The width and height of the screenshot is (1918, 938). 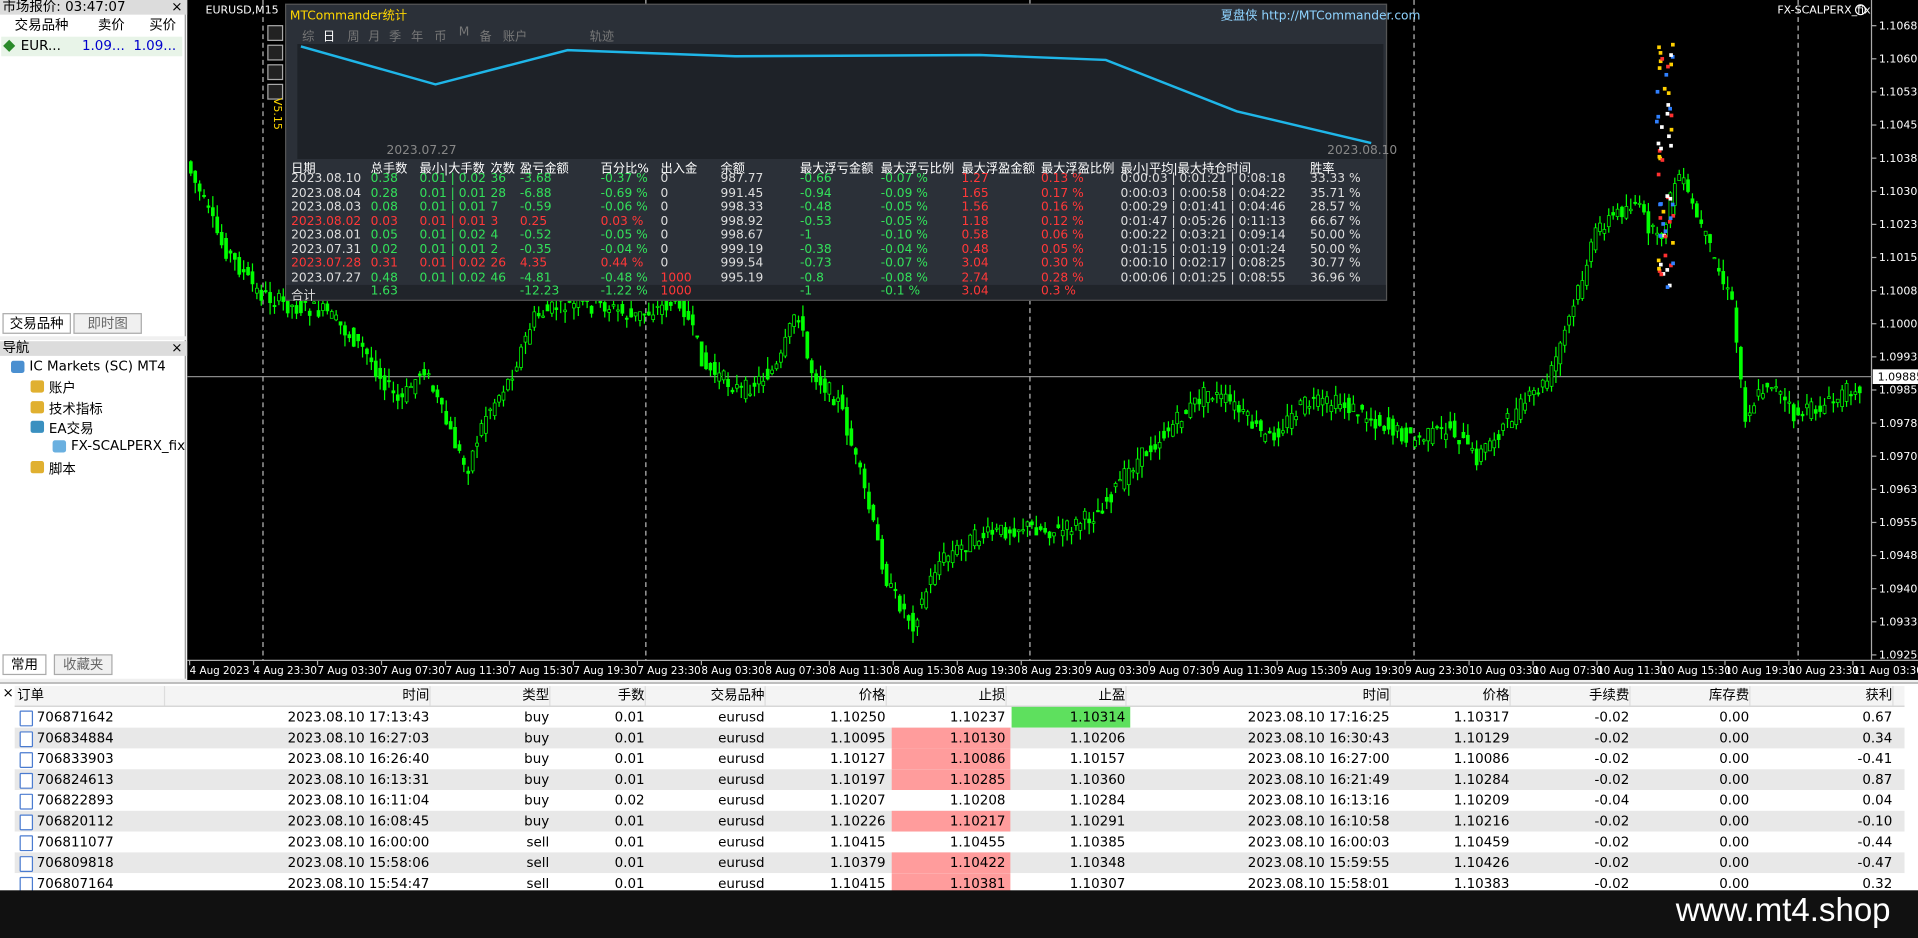 What do you see at coordinates (1320, 16) in the screenshot?
I see `stats-link: 夏盘侠 http://MTCommander.com` at bounding box center [1320, 16].